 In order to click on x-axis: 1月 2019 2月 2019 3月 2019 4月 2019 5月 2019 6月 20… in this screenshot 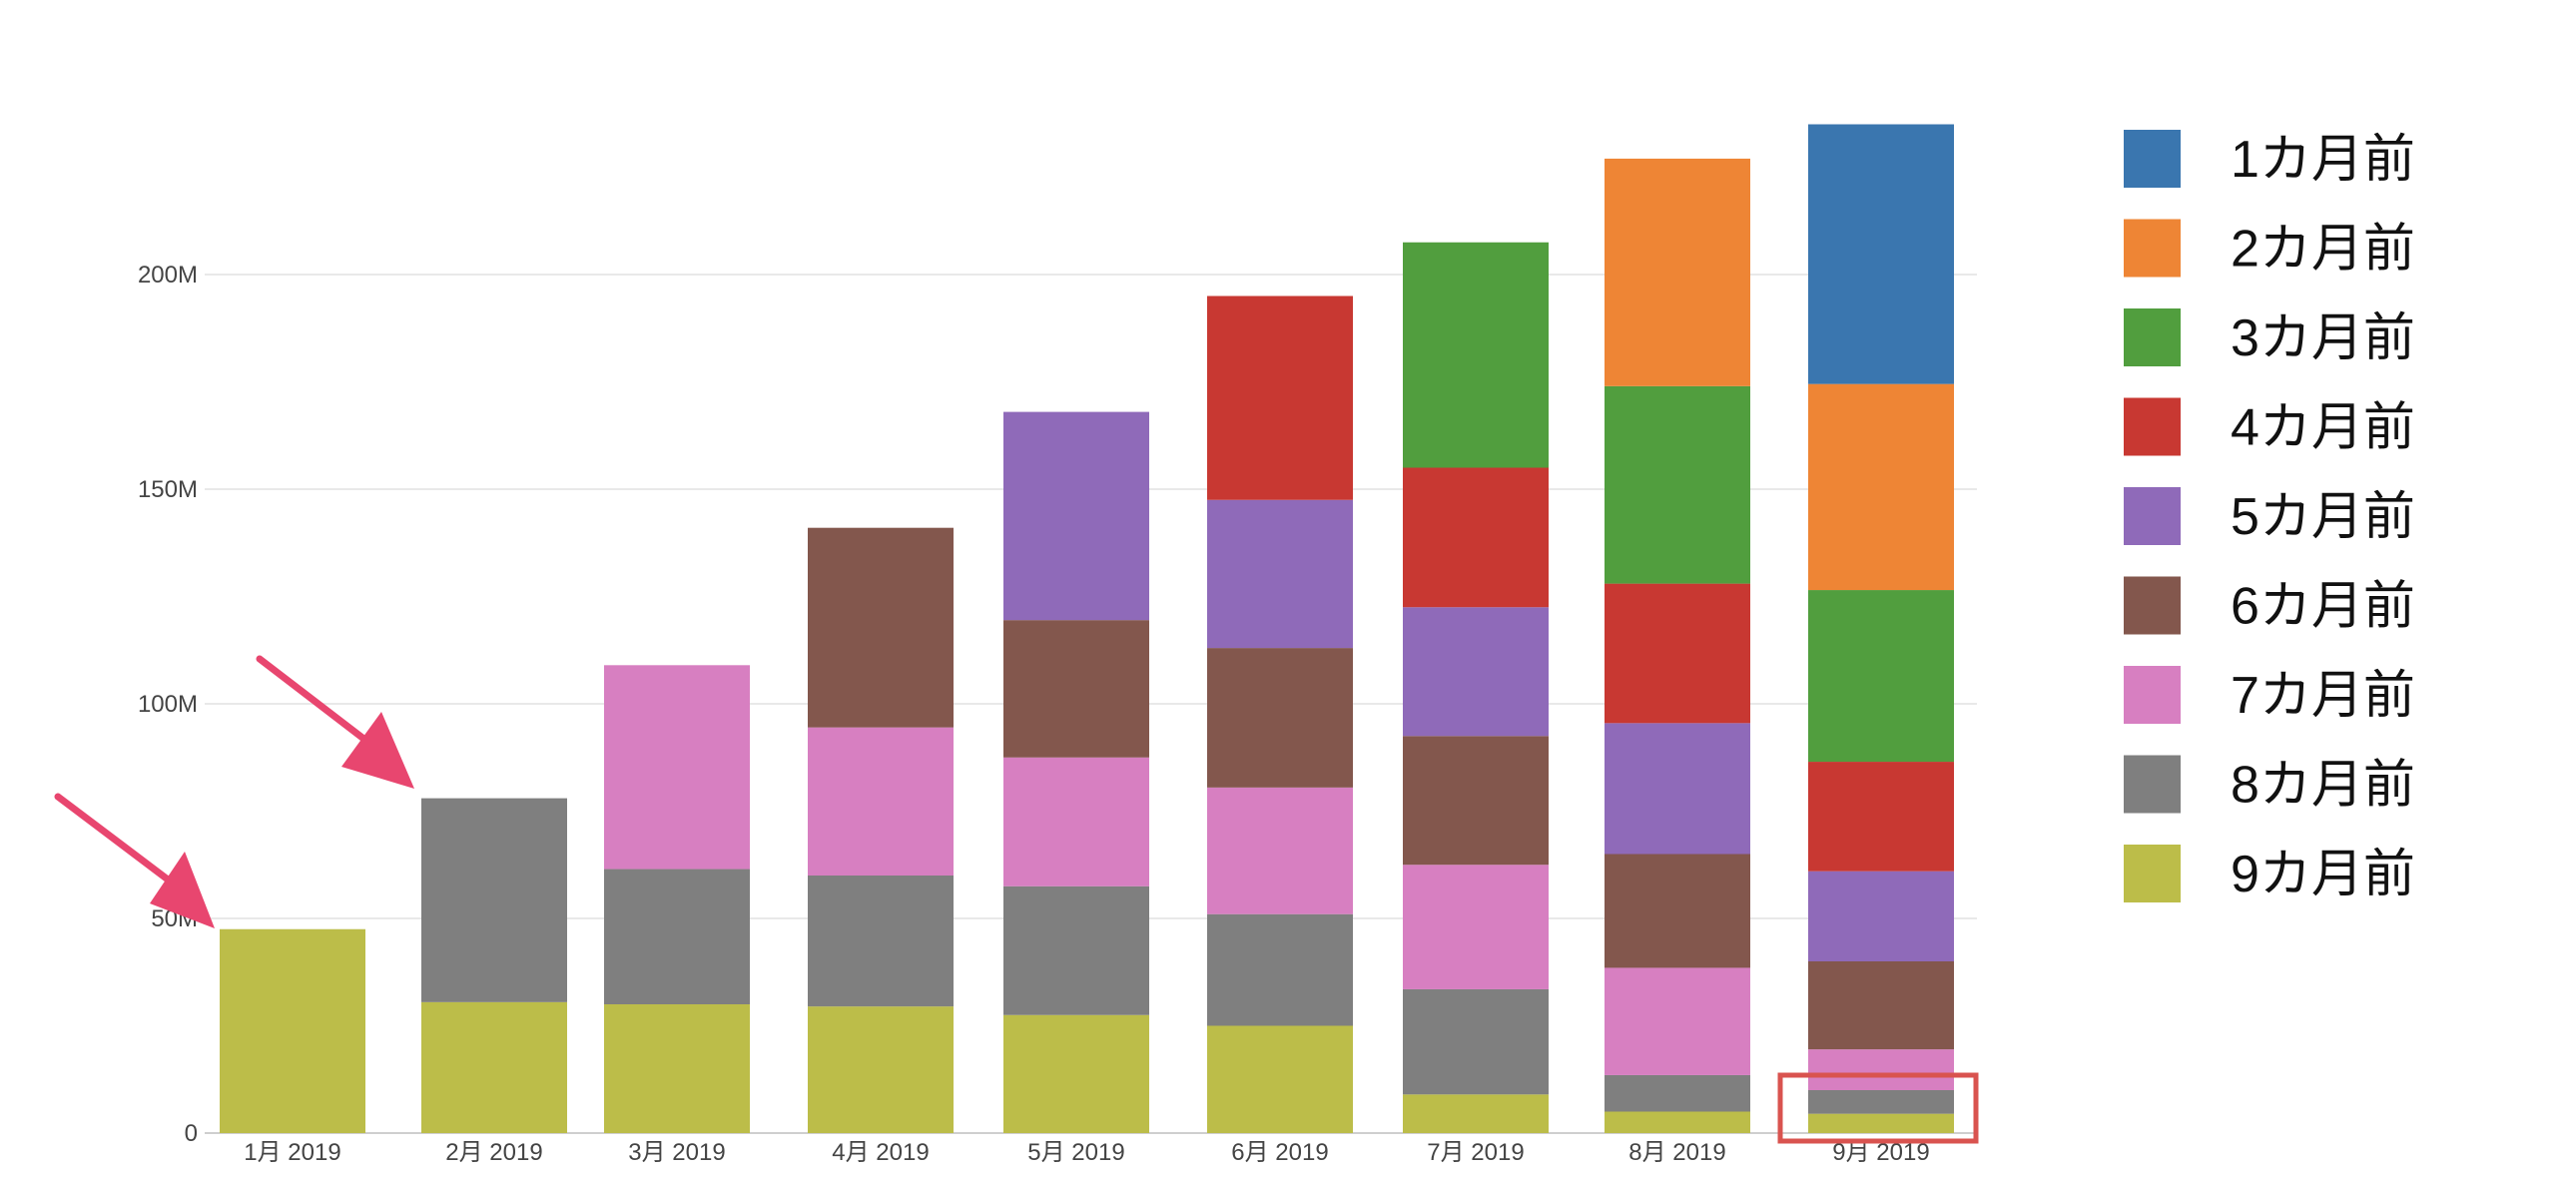, I will do `click(1086, 1152)`.